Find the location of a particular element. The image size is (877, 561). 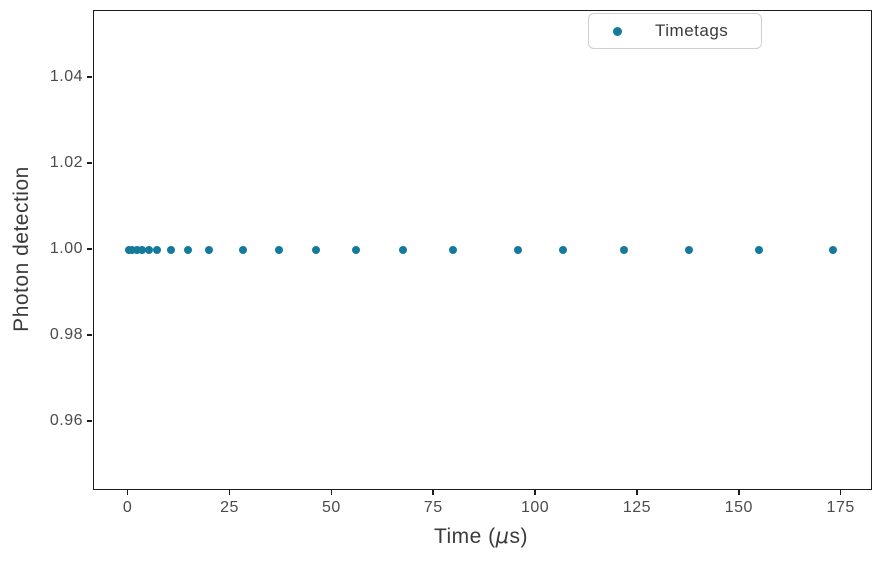

y-tick-label: 1.00 is located at coordinates (66, 248).